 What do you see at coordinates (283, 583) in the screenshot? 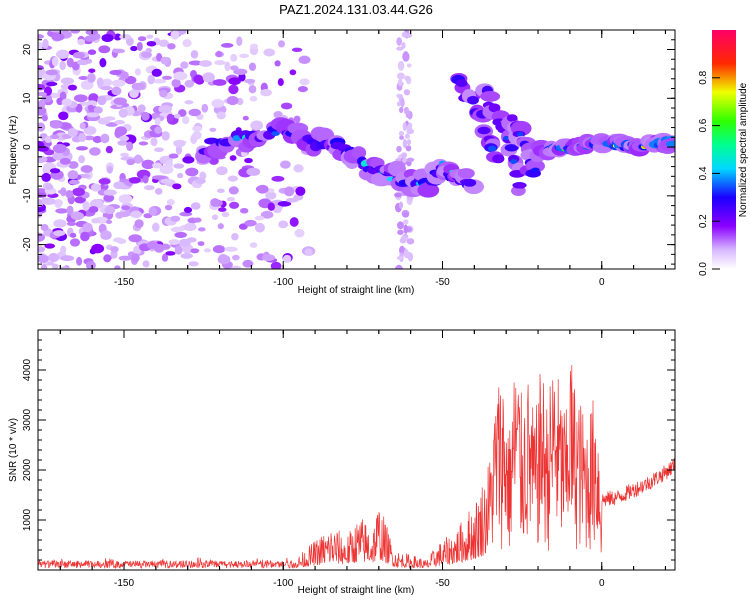
I see `x-tick-label: -100` at bounding box center [283, 583].